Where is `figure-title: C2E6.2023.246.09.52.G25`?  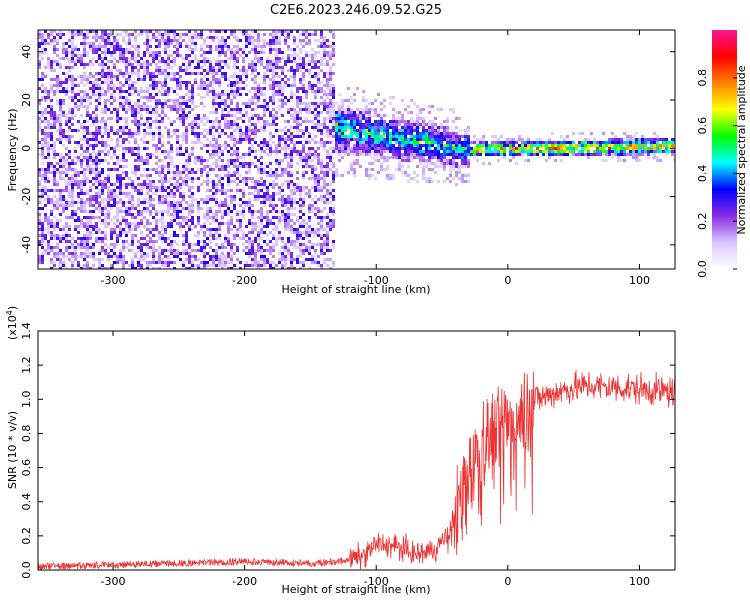 figure-title: C2E6.2023.246.09.52.G25 is located at coordinates (356, 10).